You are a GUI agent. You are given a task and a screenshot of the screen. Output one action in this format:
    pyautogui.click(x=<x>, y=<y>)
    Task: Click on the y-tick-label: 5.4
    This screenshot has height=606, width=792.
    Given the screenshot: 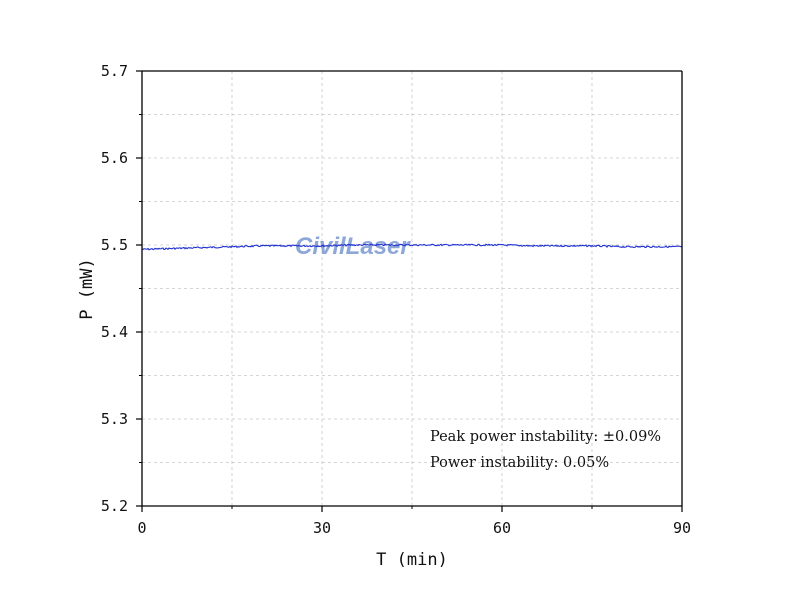 What is the action you would take?
    pyautogui.click(x=114, y=332)
    